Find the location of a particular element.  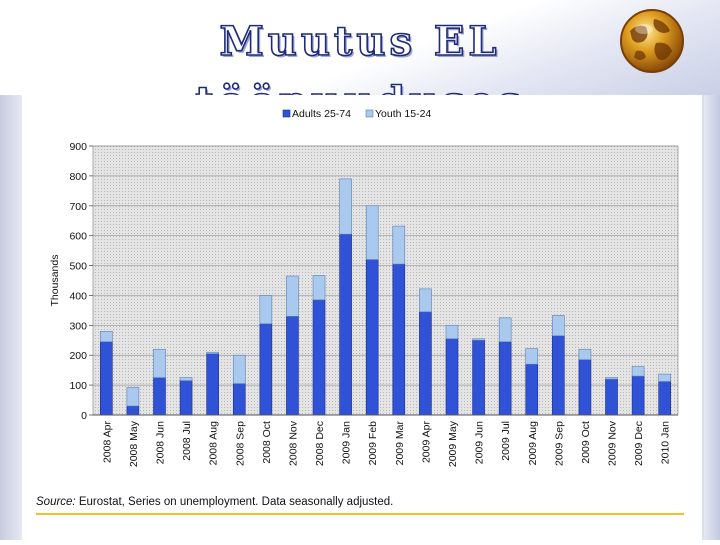

x-tick-label: 2009 Feb is located at coordinates (373, 443).